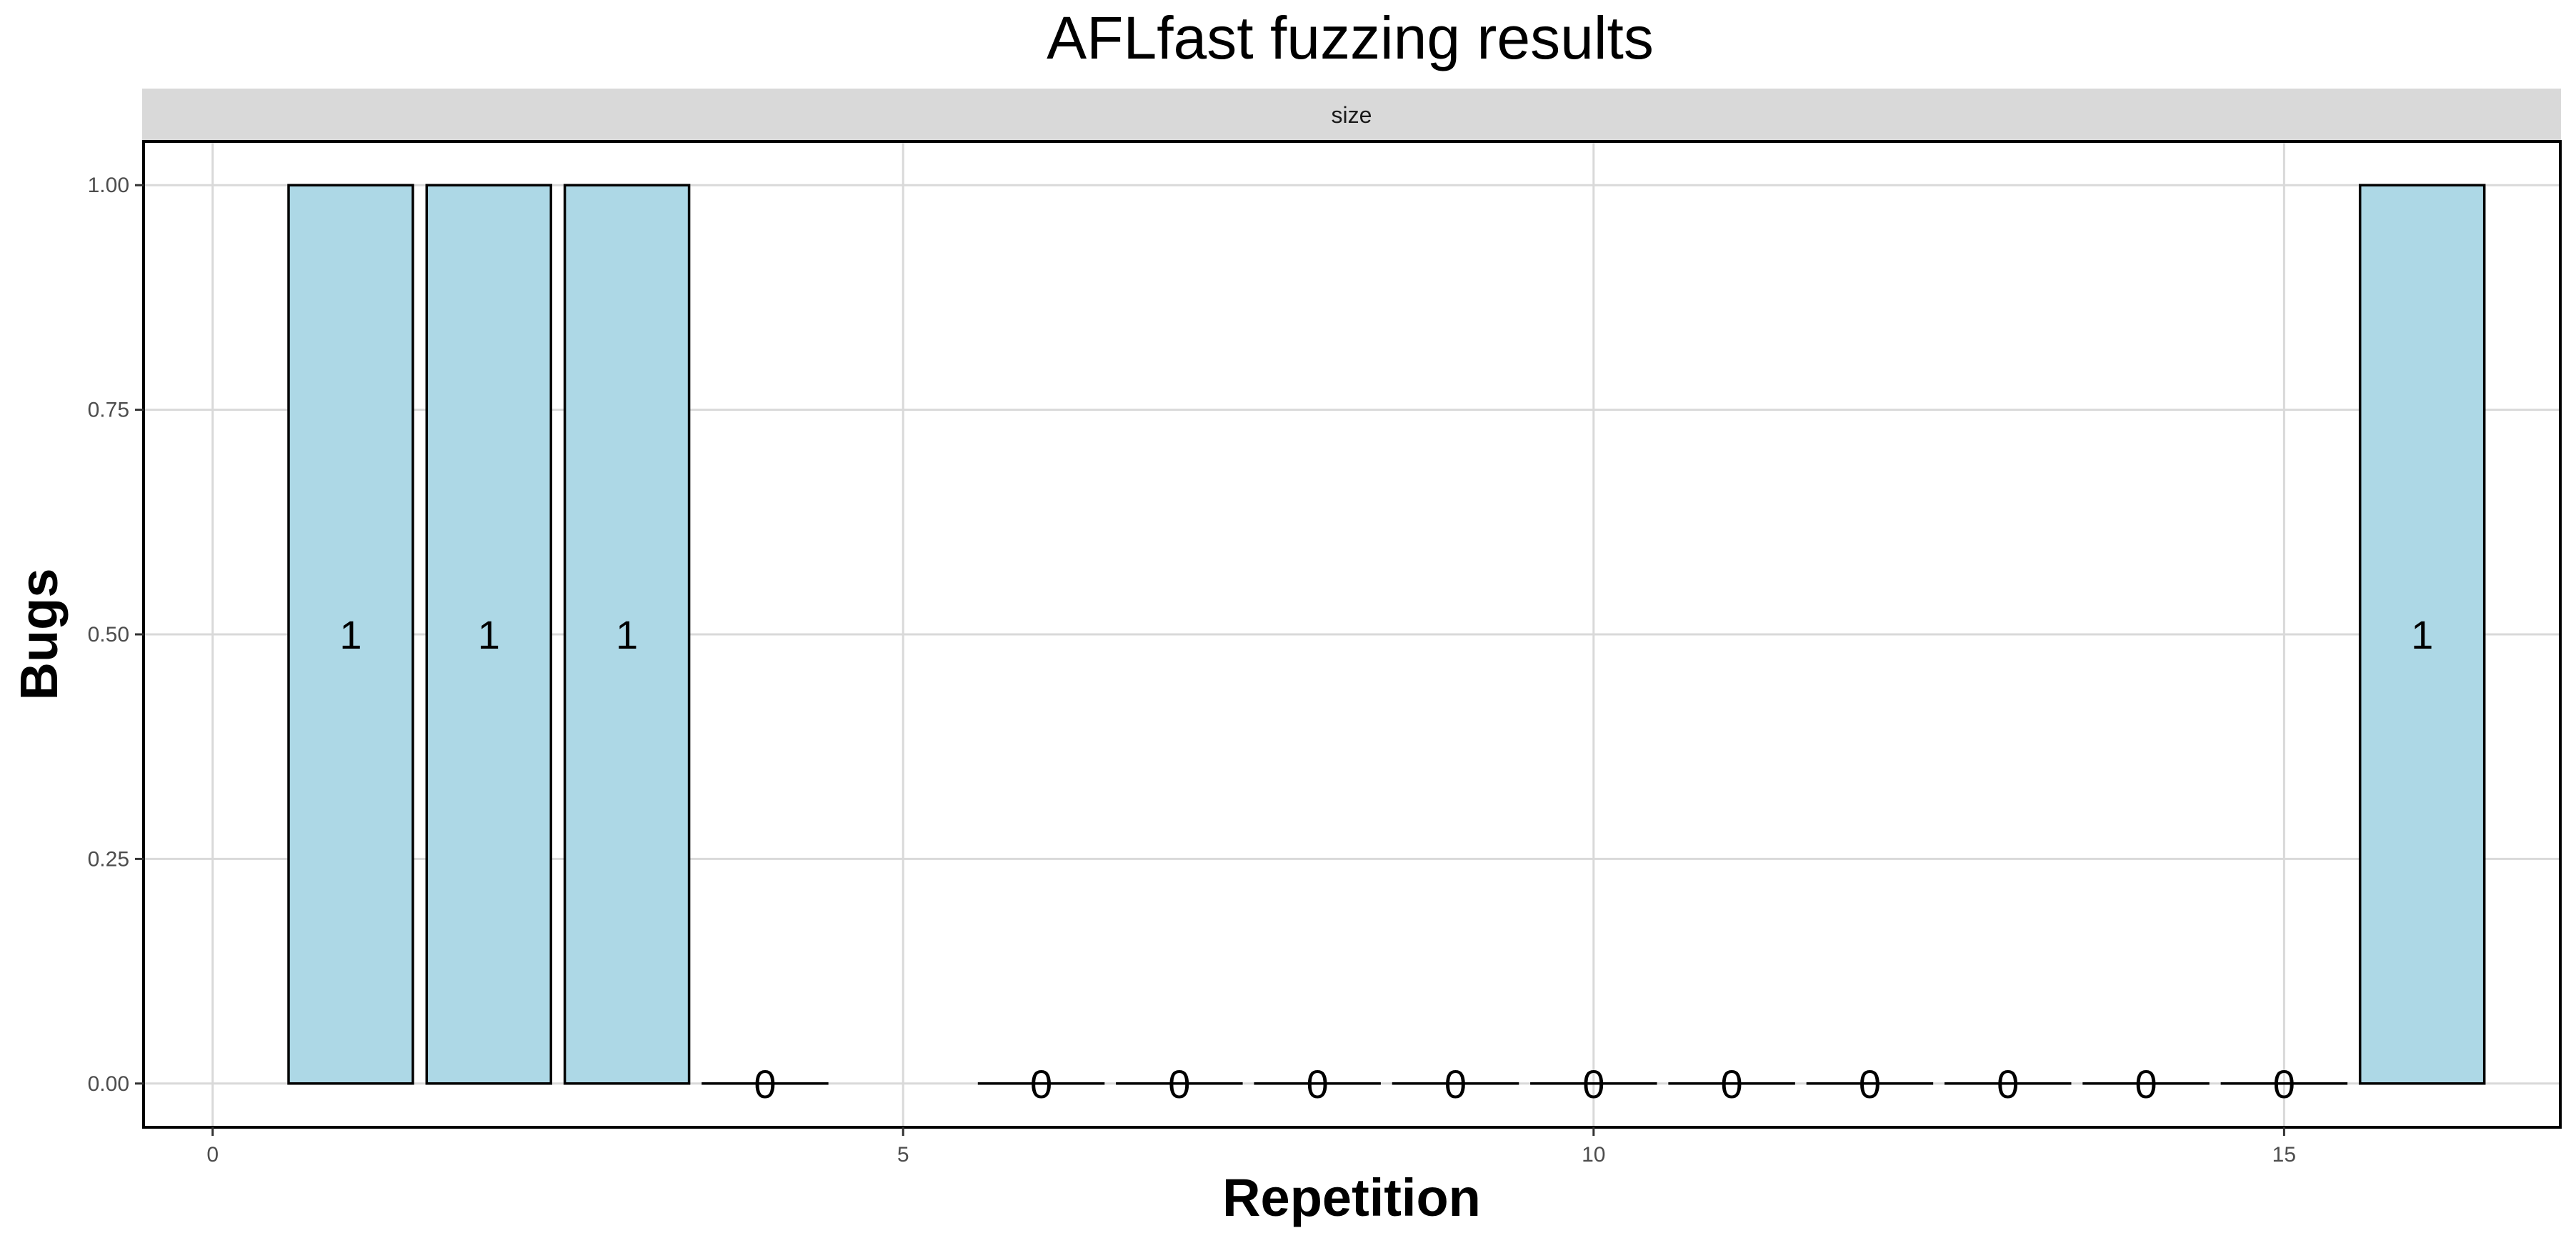 The image size is (2576, 1243). I want to click on chart-title: AFLfast fuzzing results, so click(1350, 37).